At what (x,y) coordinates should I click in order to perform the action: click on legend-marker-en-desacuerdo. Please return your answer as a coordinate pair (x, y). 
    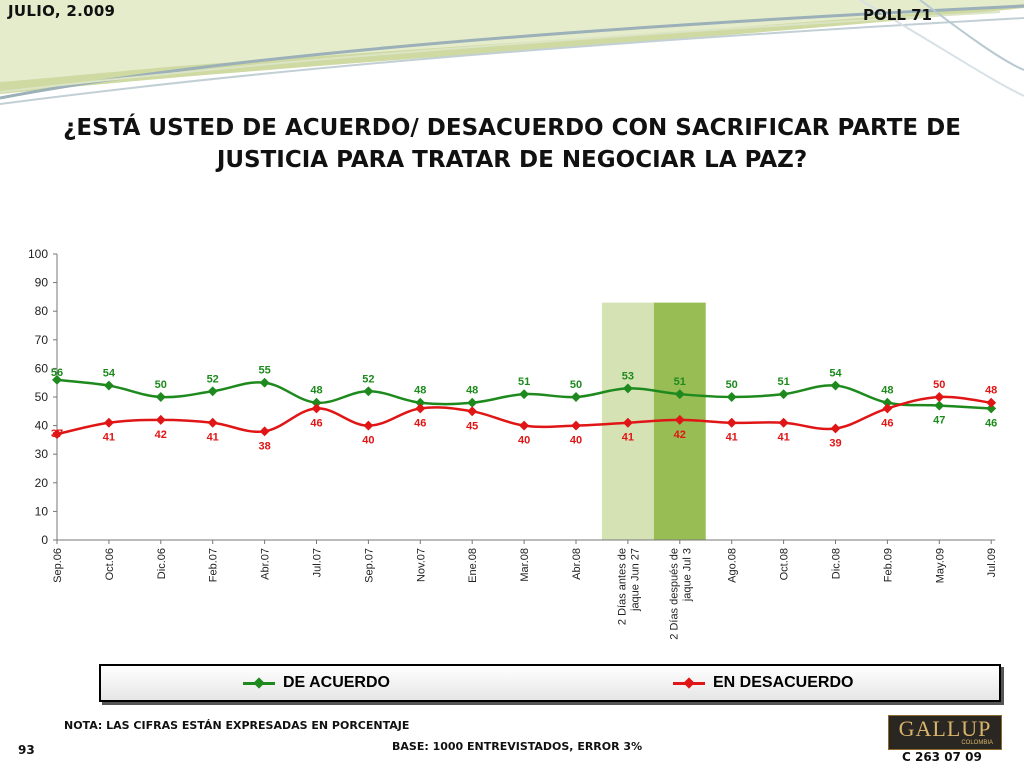
    Looking at the image, I should click on (689, 683).